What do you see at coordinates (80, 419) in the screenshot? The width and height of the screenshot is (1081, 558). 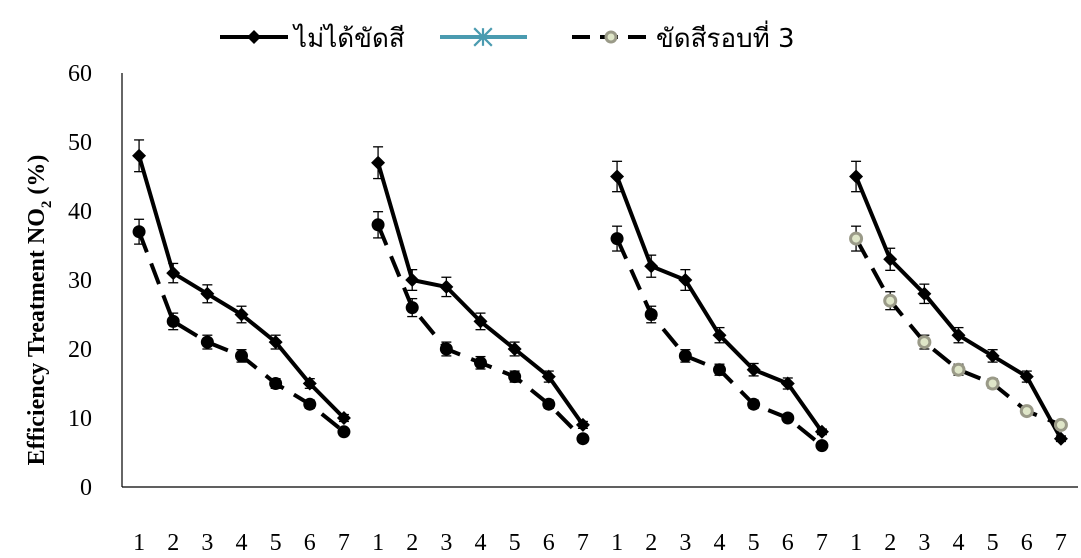 I see `y-tick-label: 10` at bounding box center [80, 419].